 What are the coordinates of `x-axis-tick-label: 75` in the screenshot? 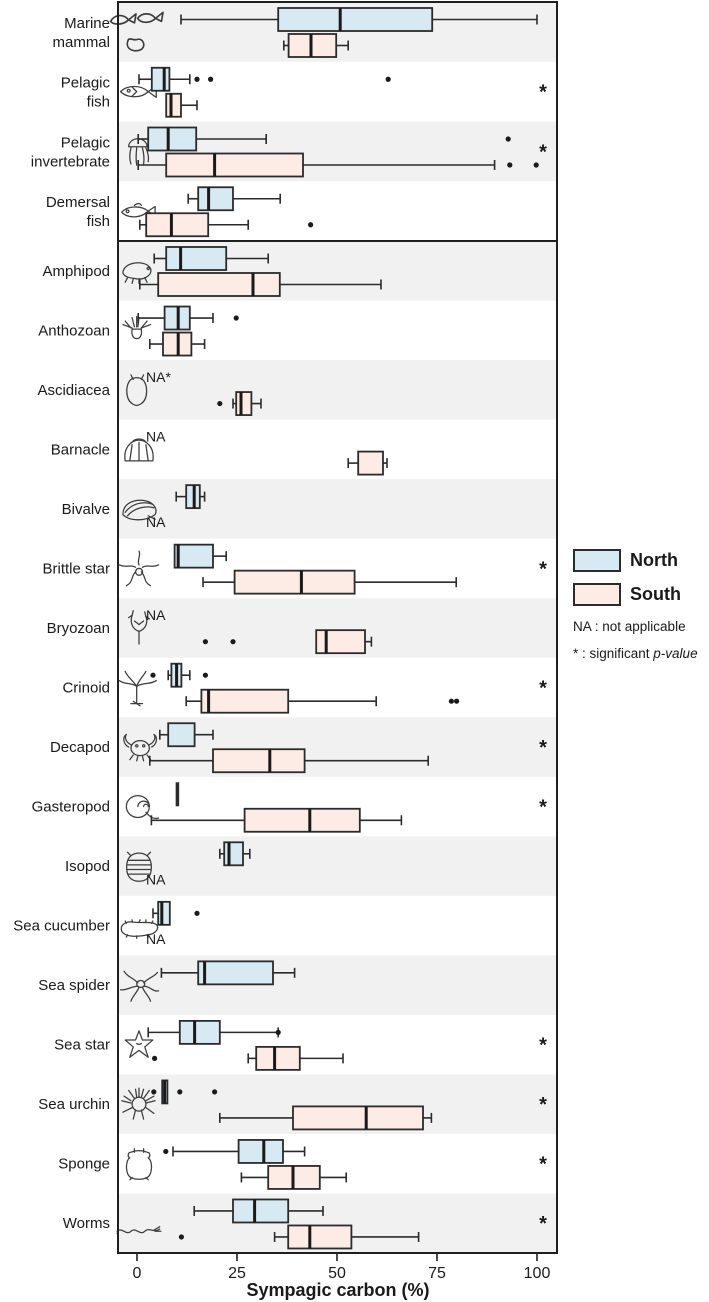 It's located at (437, 1273).